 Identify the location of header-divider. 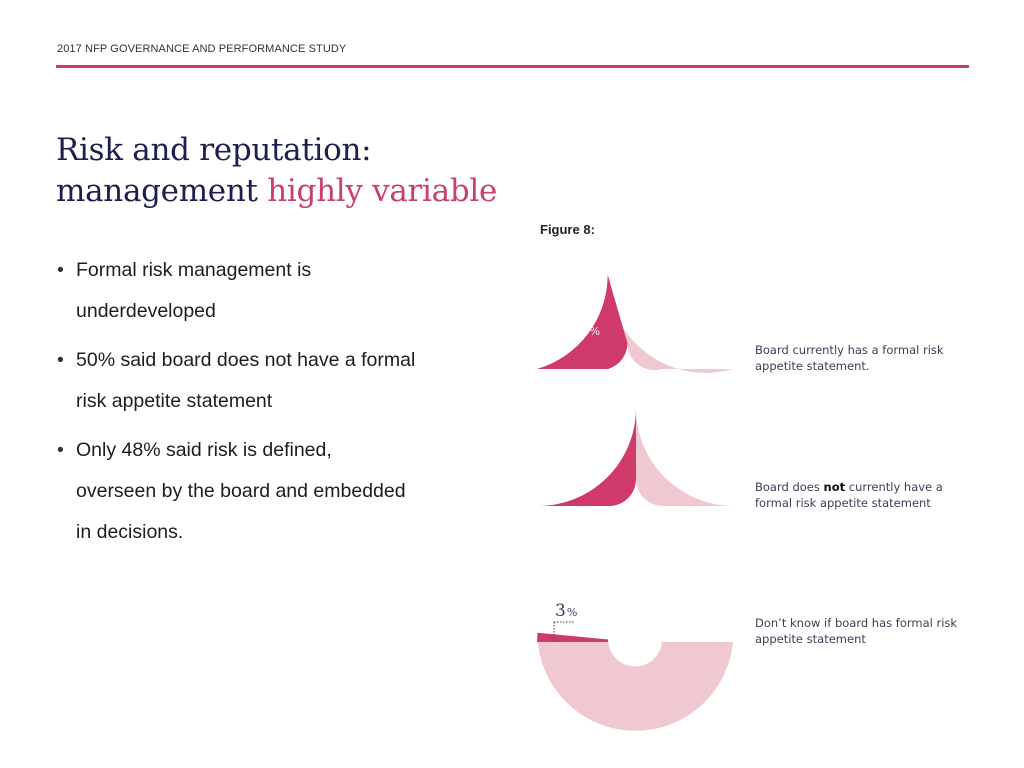
(512, 66).